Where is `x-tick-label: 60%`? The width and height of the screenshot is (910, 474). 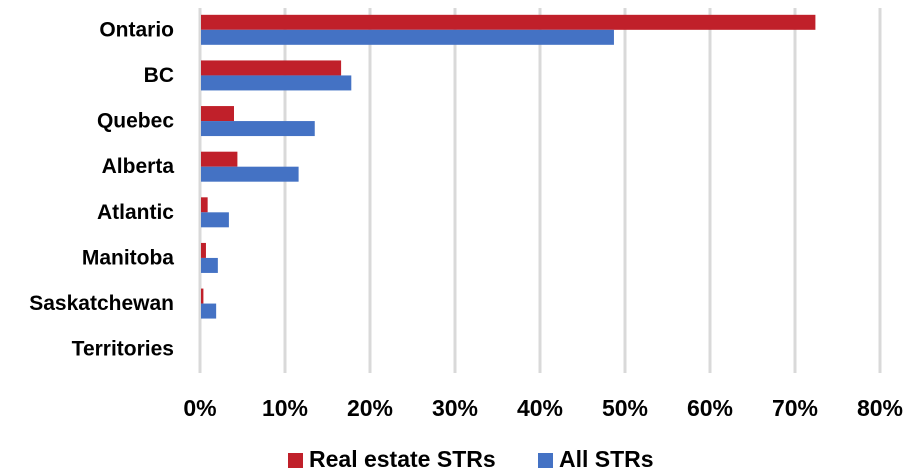 x-tick-label: 60% is located at coordinates (710, 408).